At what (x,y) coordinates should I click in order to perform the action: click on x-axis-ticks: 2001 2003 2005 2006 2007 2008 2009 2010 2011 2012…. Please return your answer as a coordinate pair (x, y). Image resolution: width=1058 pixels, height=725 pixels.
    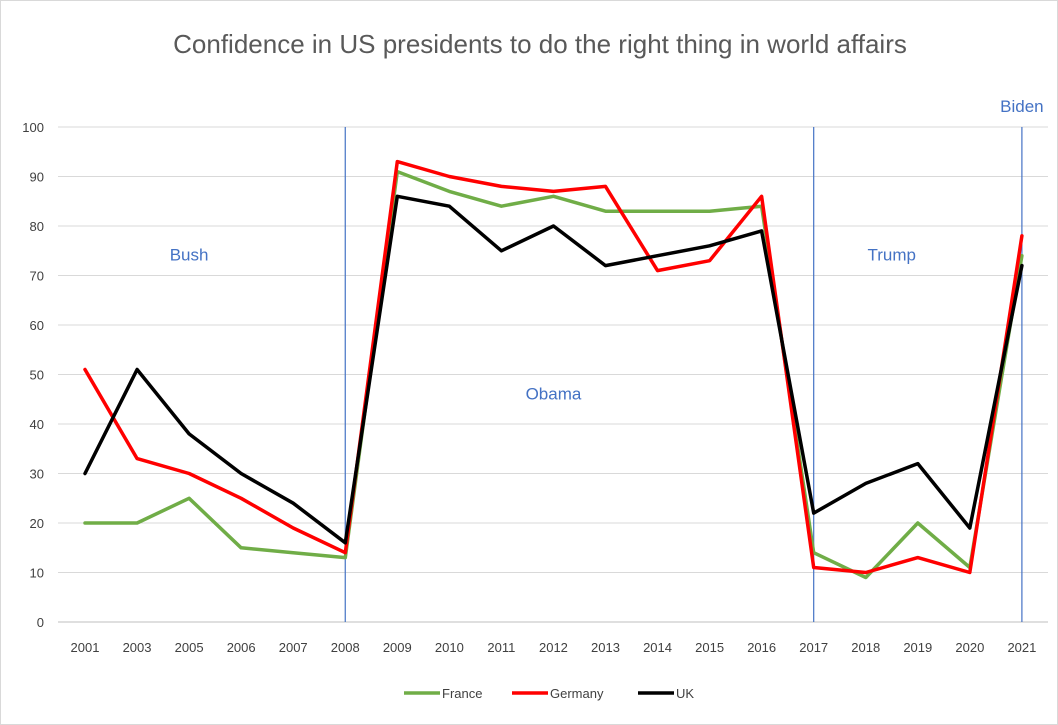
    Looking at the image, I should click on (554, 647).